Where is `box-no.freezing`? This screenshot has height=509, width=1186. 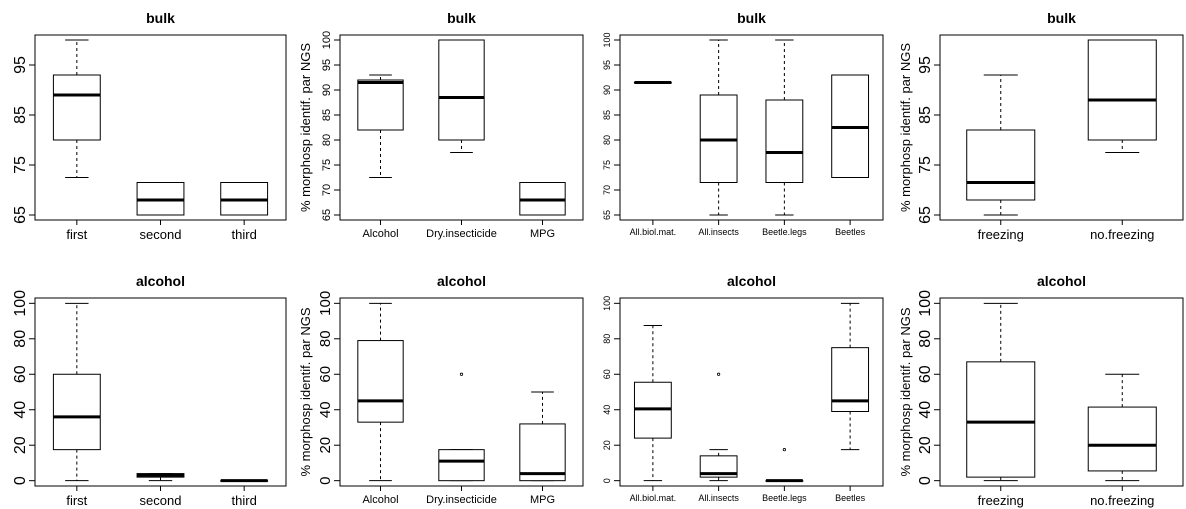
box-no.freezing is located at coordinates (1122, 96).